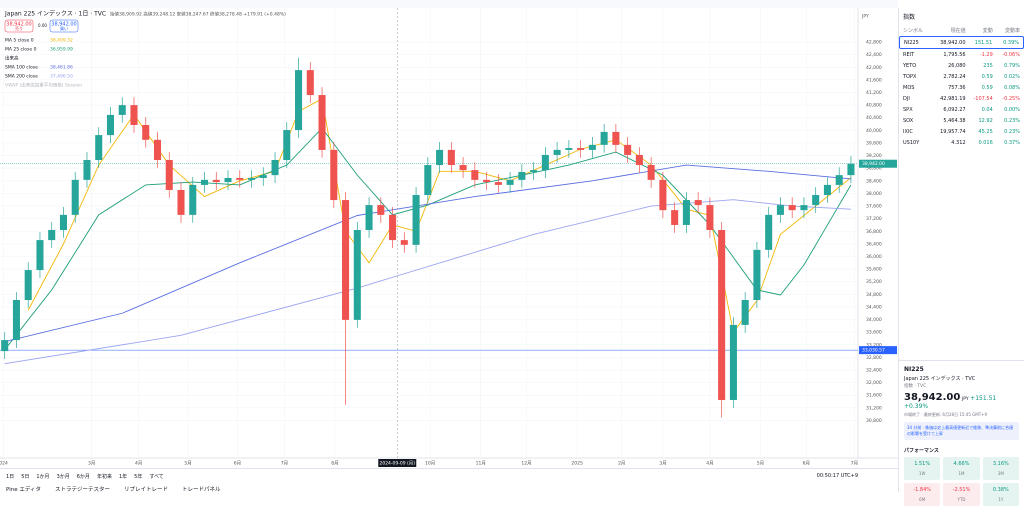 This screenshot has width=1024, height=506. What do you see at coordinates (874, 295) in the screenshot?
I see `y-tick-label: 34,800` at bounding box center [874, 295].